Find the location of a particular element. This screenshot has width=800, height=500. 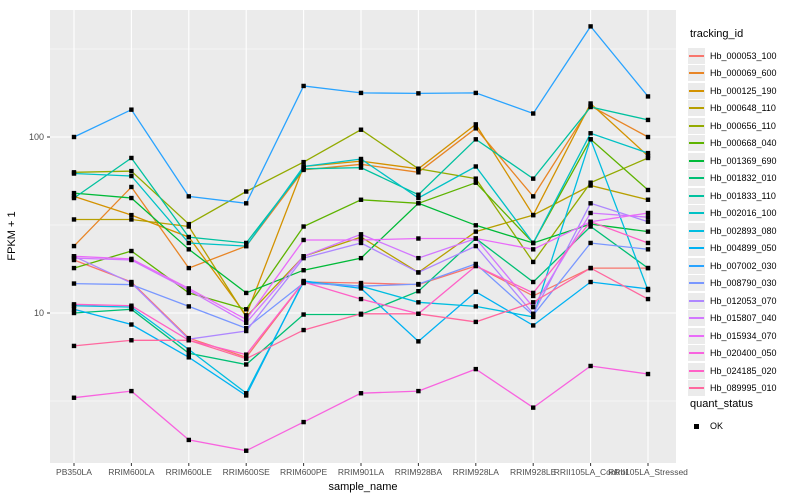

legend-item-Hb_000125_190: Hb_000125_190 is located at coordinates (744, 91).